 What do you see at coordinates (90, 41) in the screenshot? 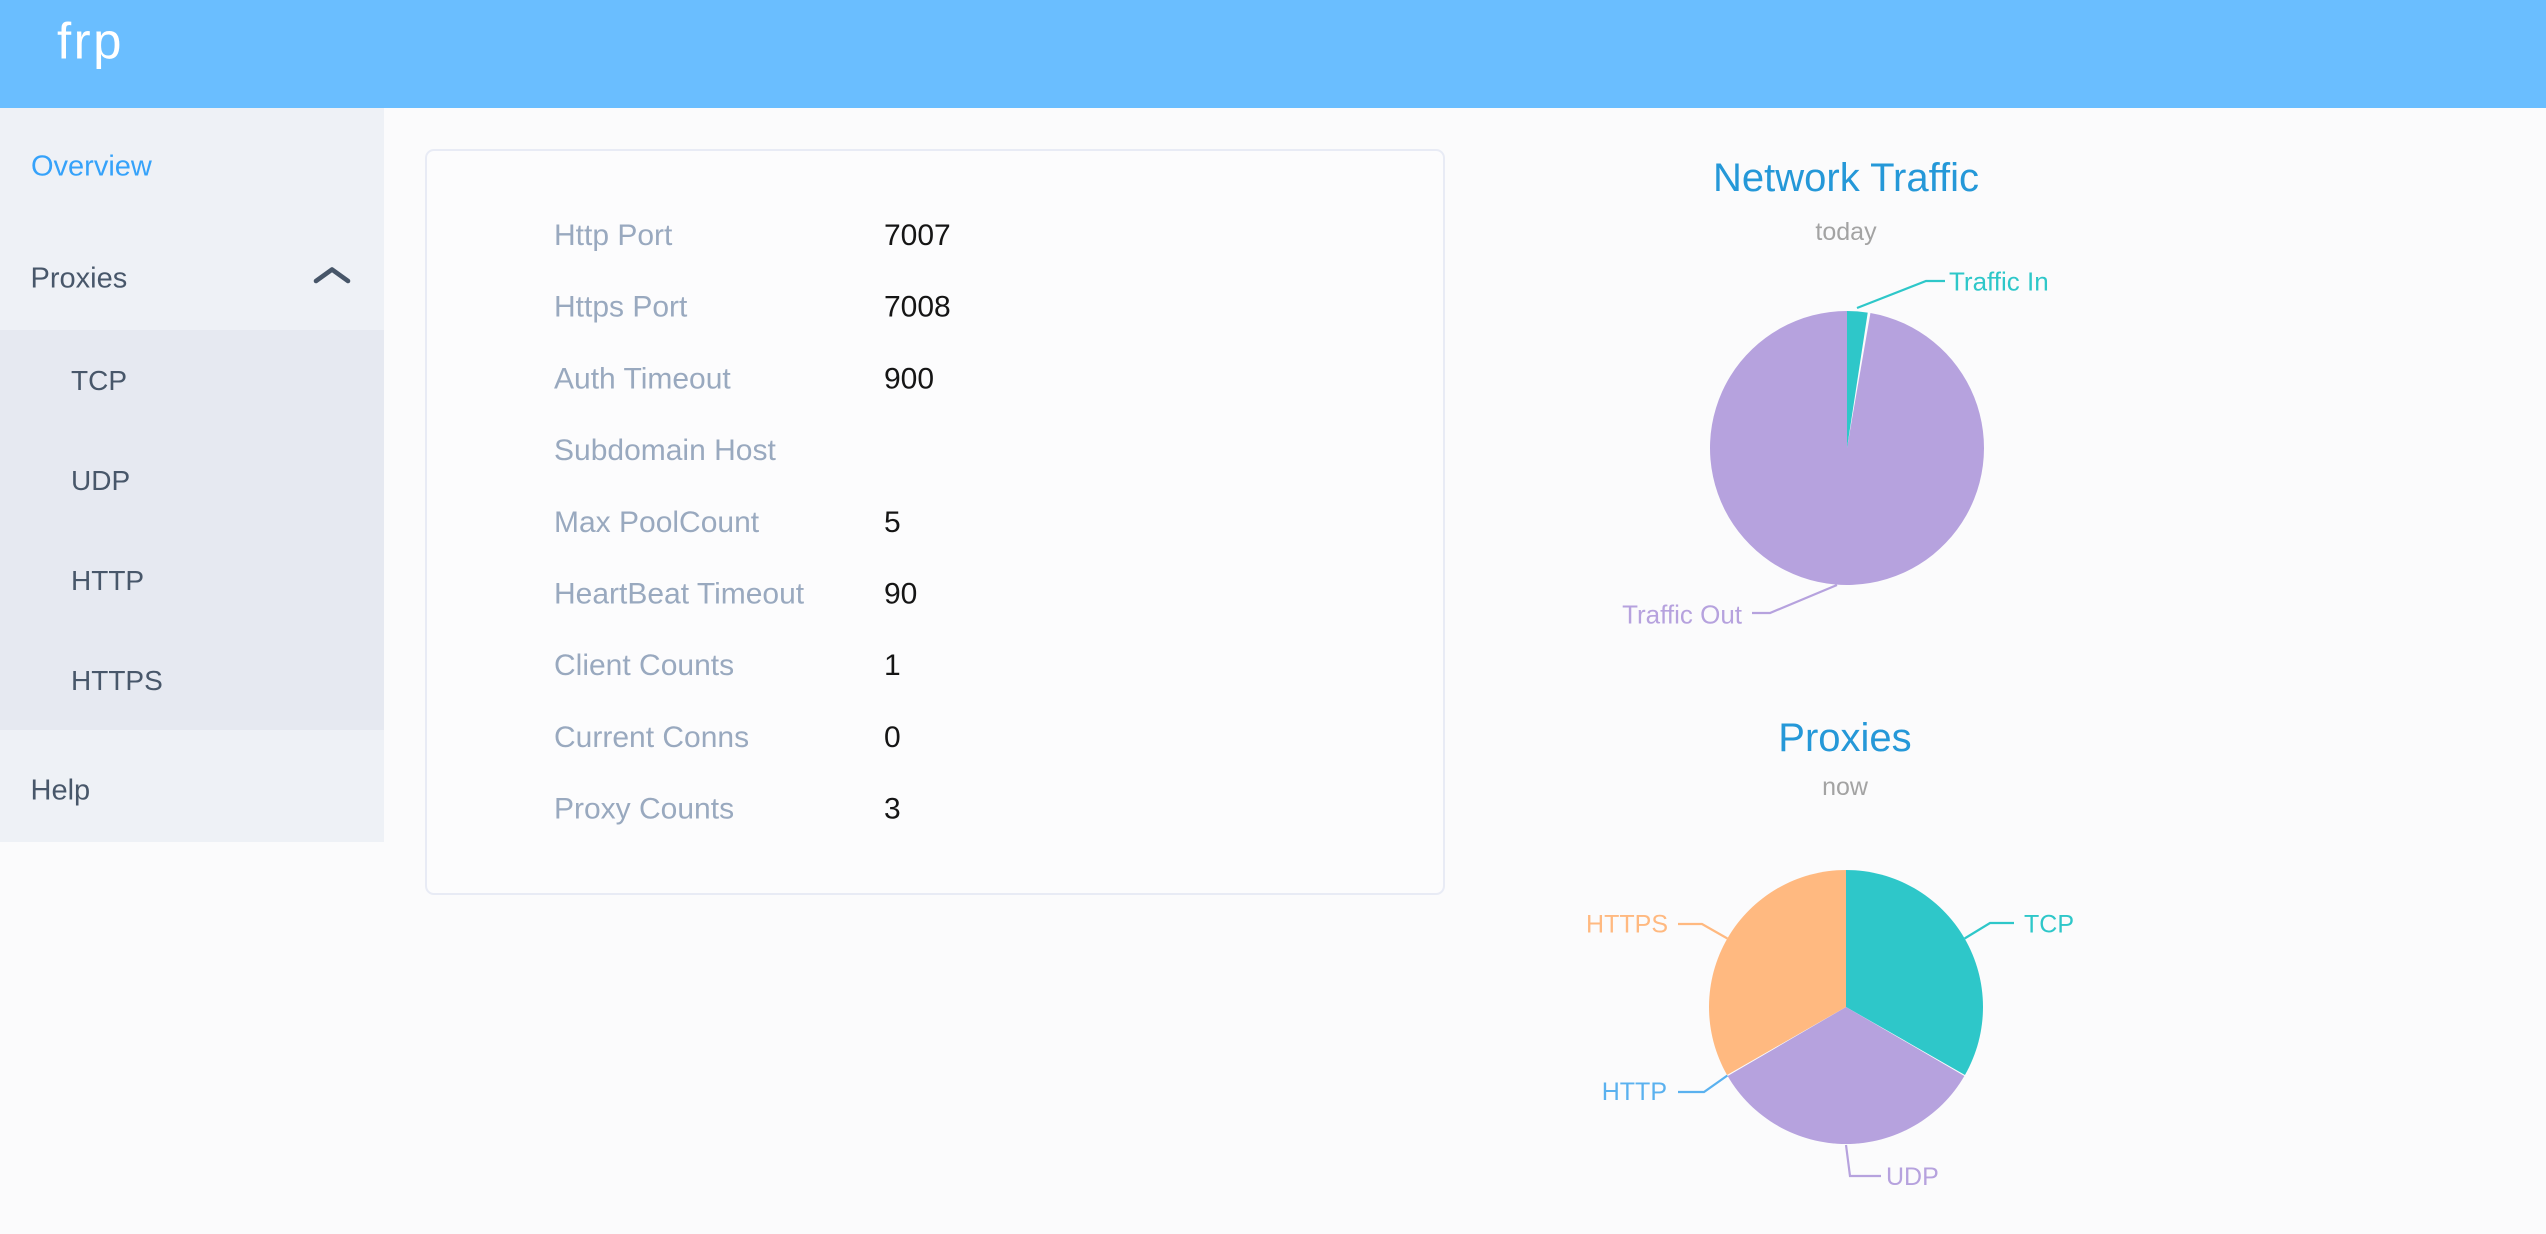
I see `svg-text: frp` at bounding box center [90, 41].